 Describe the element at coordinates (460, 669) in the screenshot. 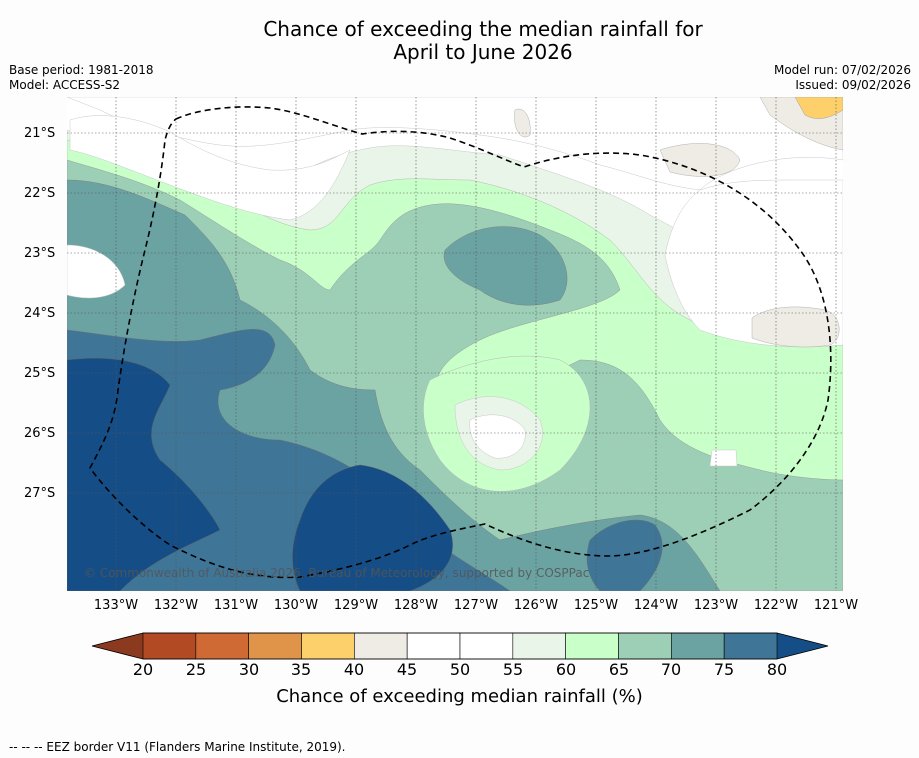

I see `colorbar-tick: 50` at that location.